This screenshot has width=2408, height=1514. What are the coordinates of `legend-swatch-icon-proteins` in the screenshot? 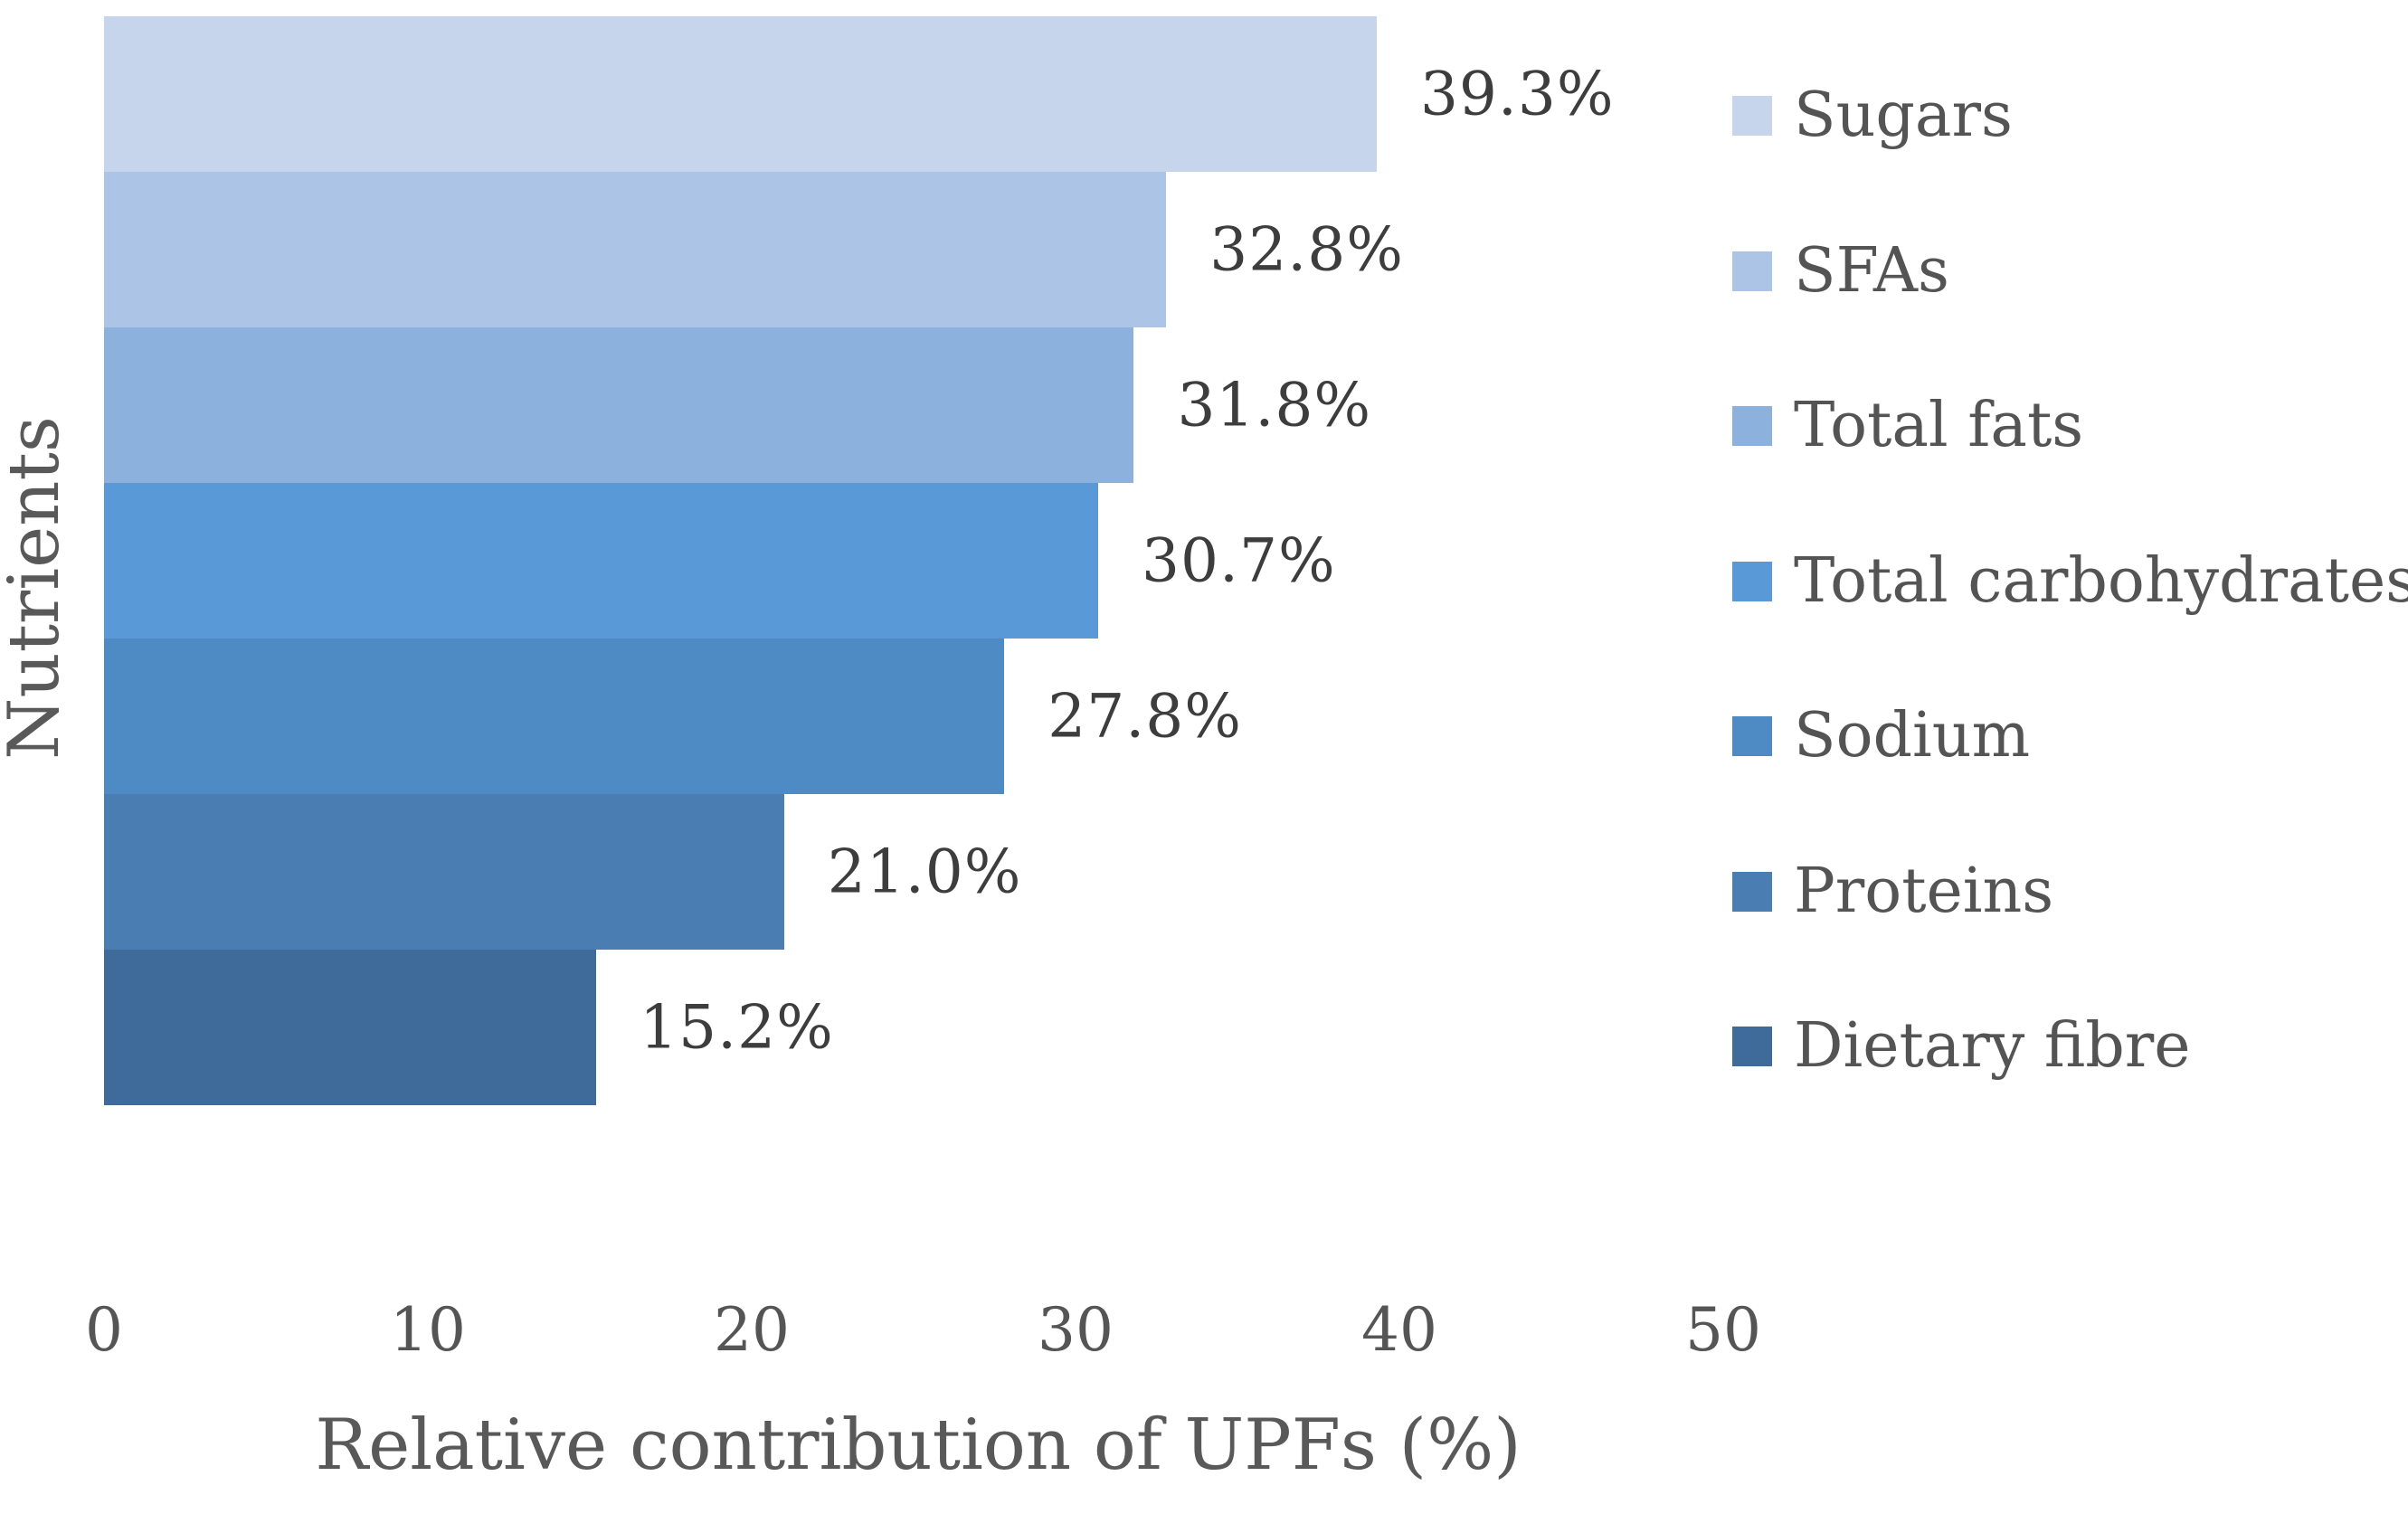 It's located at (1752, 891).